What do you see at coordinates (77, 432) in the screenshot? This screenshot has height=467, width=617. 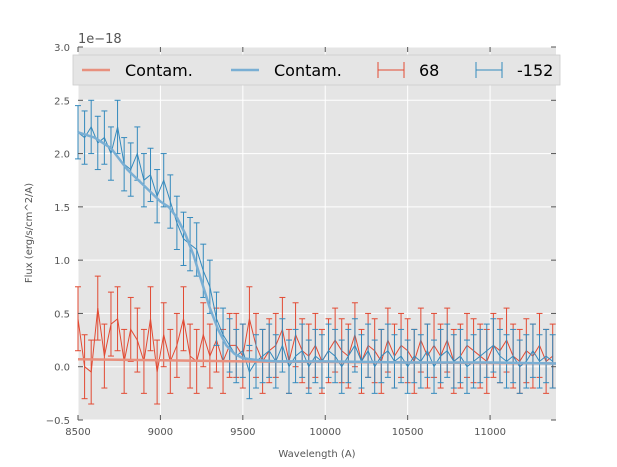 I see `x-tick-label: 8500` at bounding box center [77, 432].